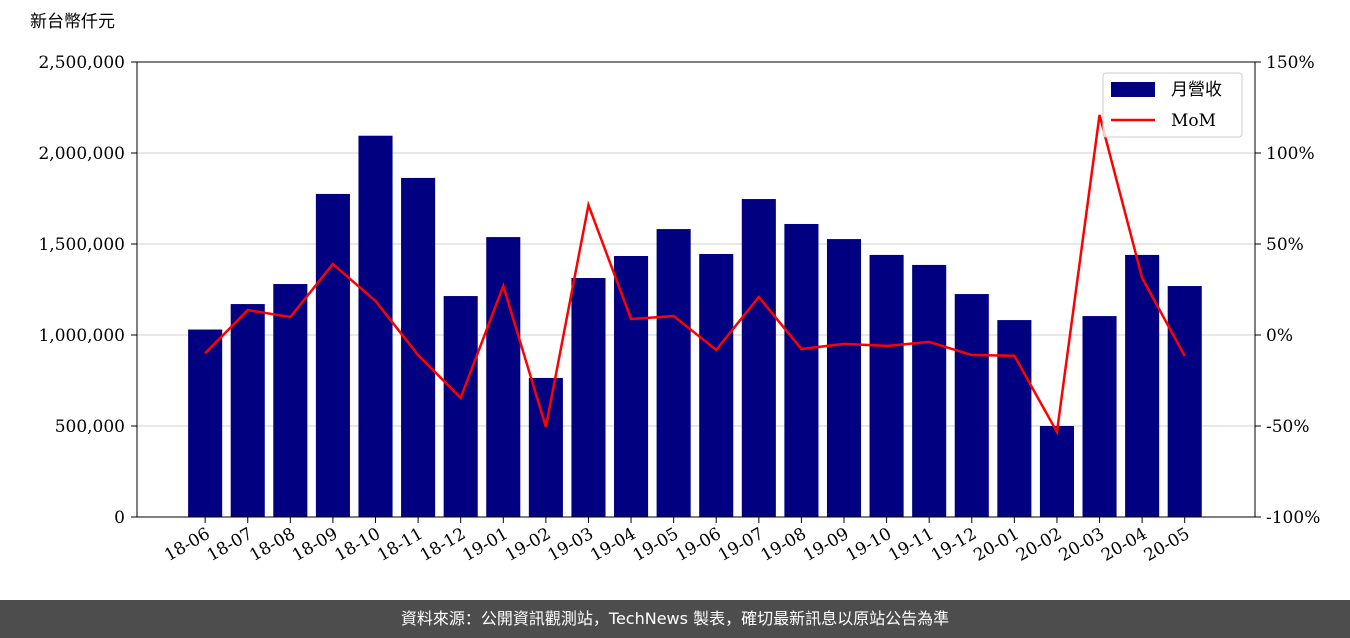 The image size is (1350, 638). I want to click on x-tick-label: 20-01, so click(996, 545).